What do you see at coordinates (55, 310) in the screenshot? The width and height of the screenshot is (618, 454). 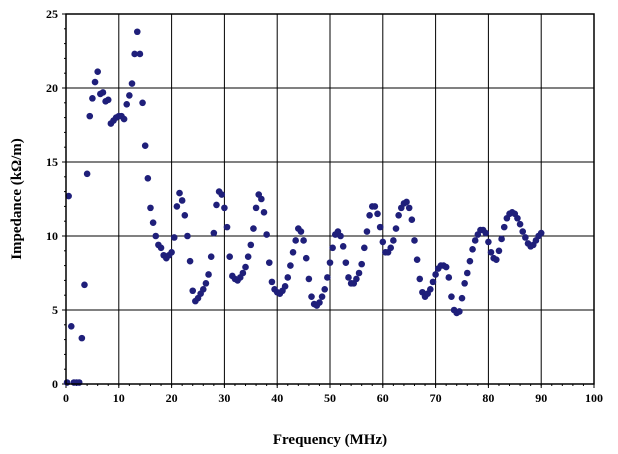 I see `y-tick-label: 5` at bounding box center [55, 310].